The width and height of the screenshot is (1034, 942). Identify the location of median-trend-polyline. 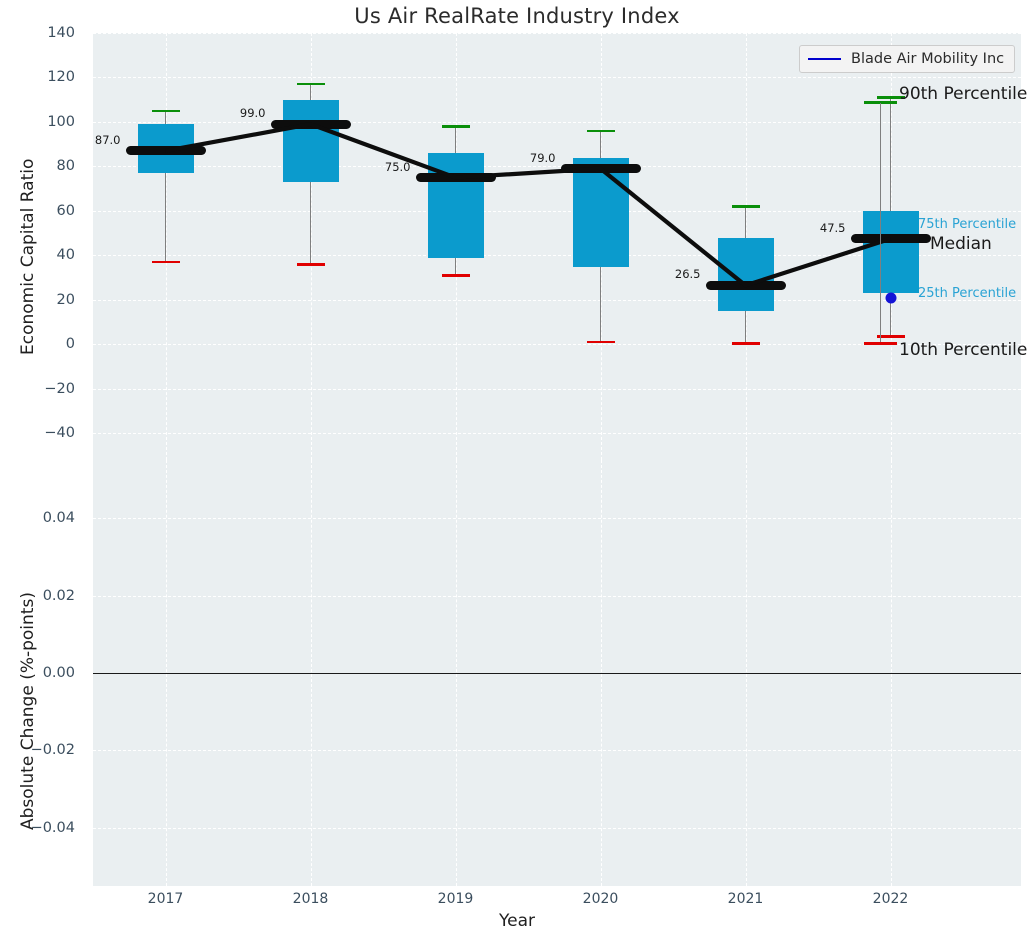
(528, 205).